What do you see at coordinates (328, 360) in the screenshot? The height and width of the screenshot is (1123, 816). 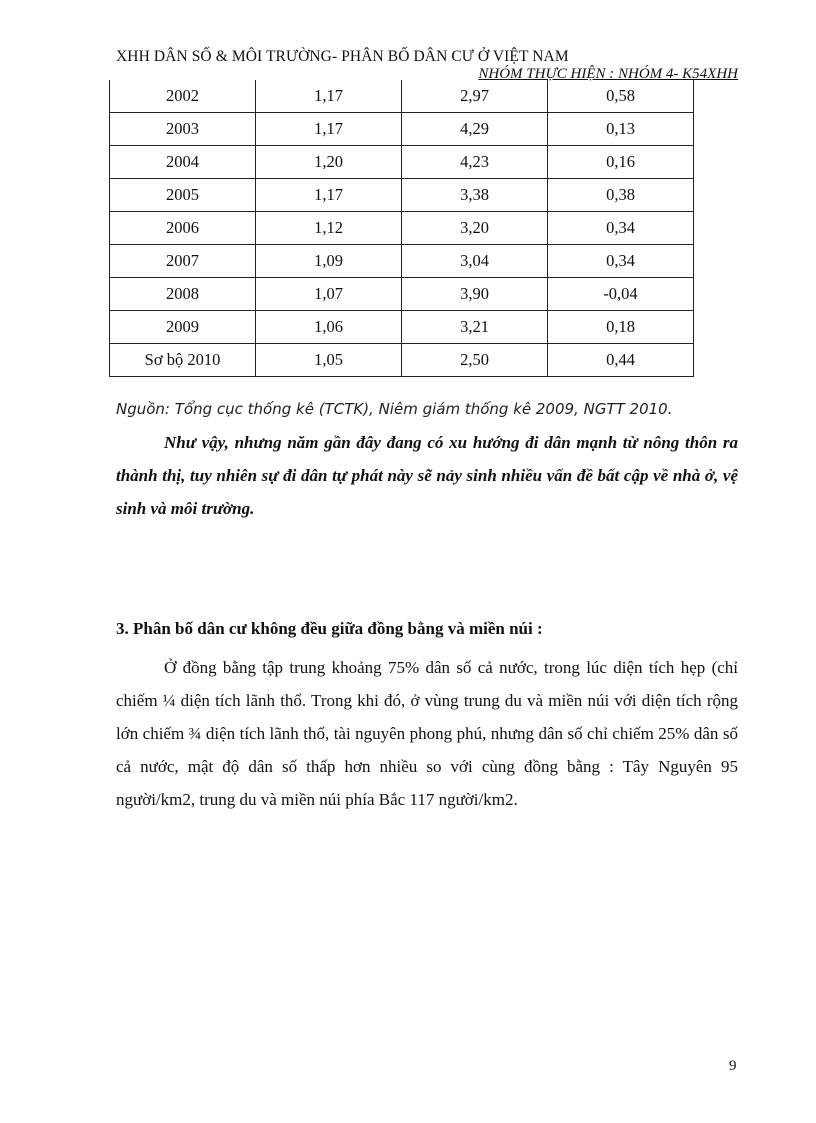 I see `value-cell: 1,05` at bounding box center [328, 360].